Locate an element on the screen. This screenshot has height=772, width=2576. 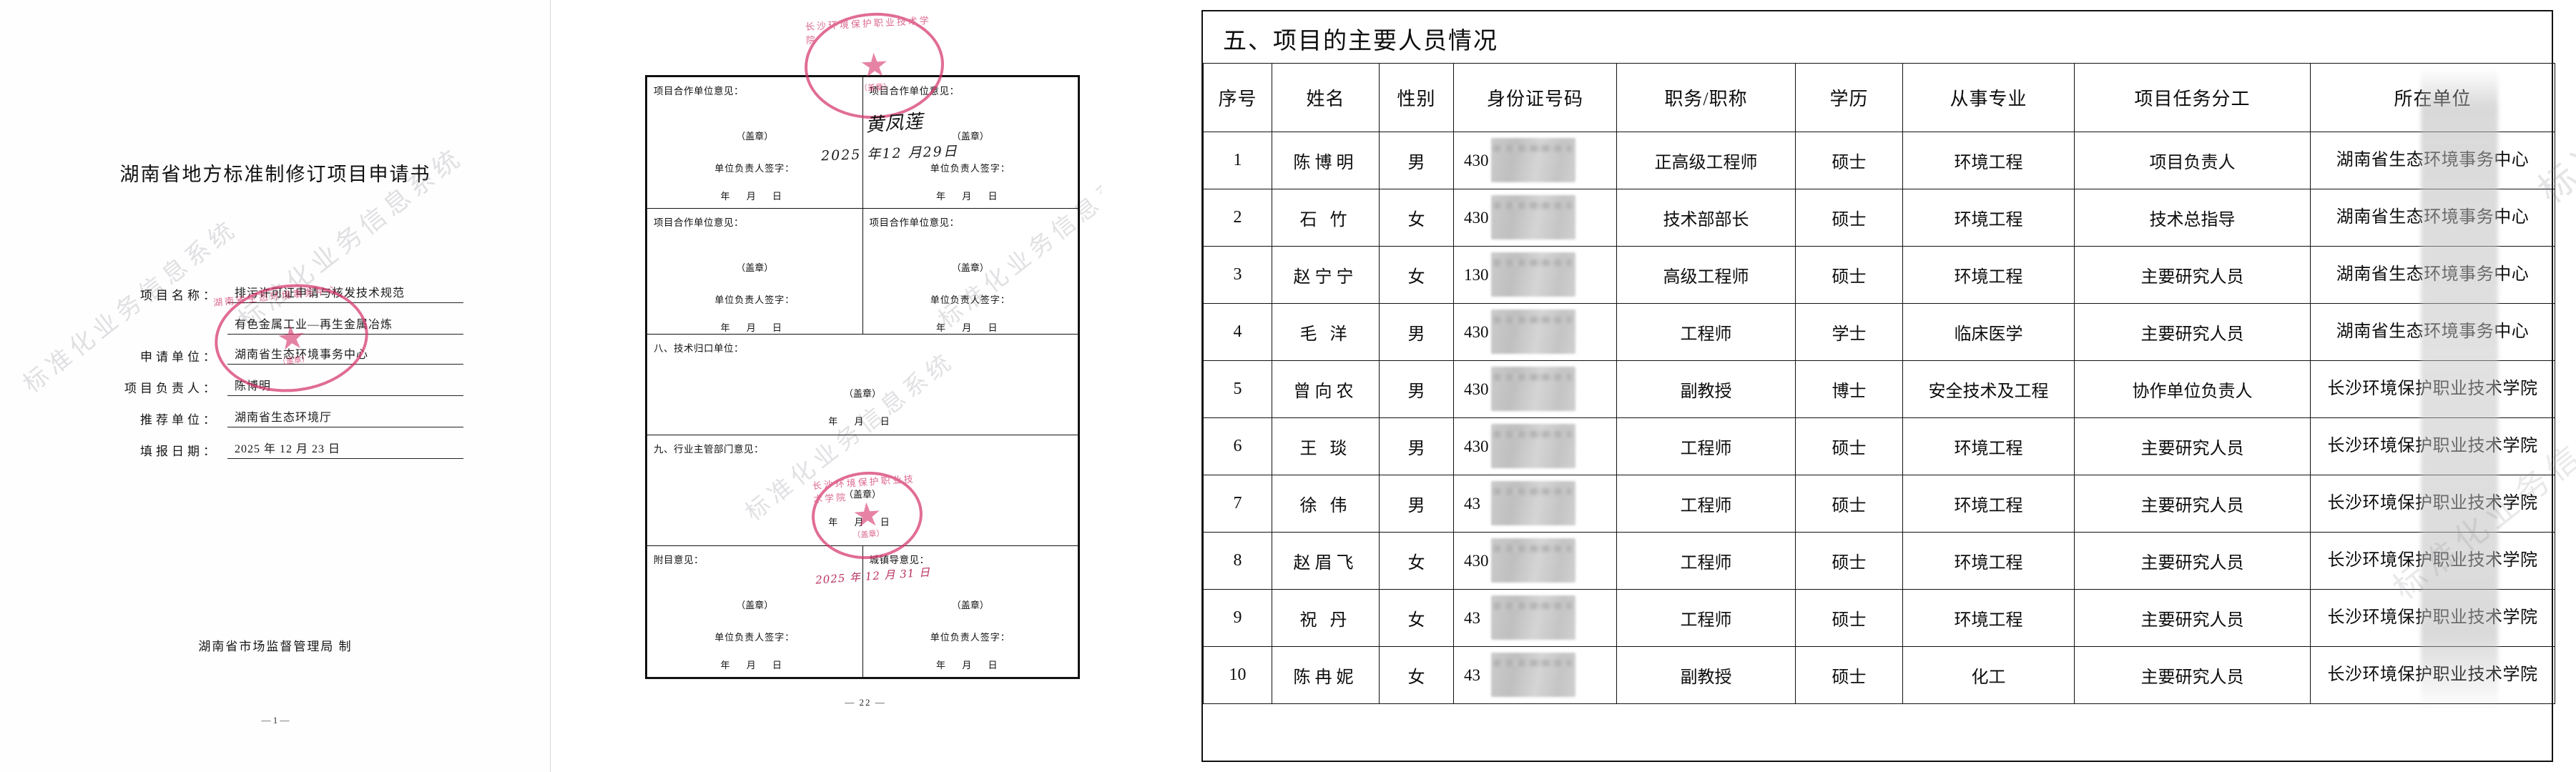
cell-id-number: 43 is located at coordinates (1535, 675).